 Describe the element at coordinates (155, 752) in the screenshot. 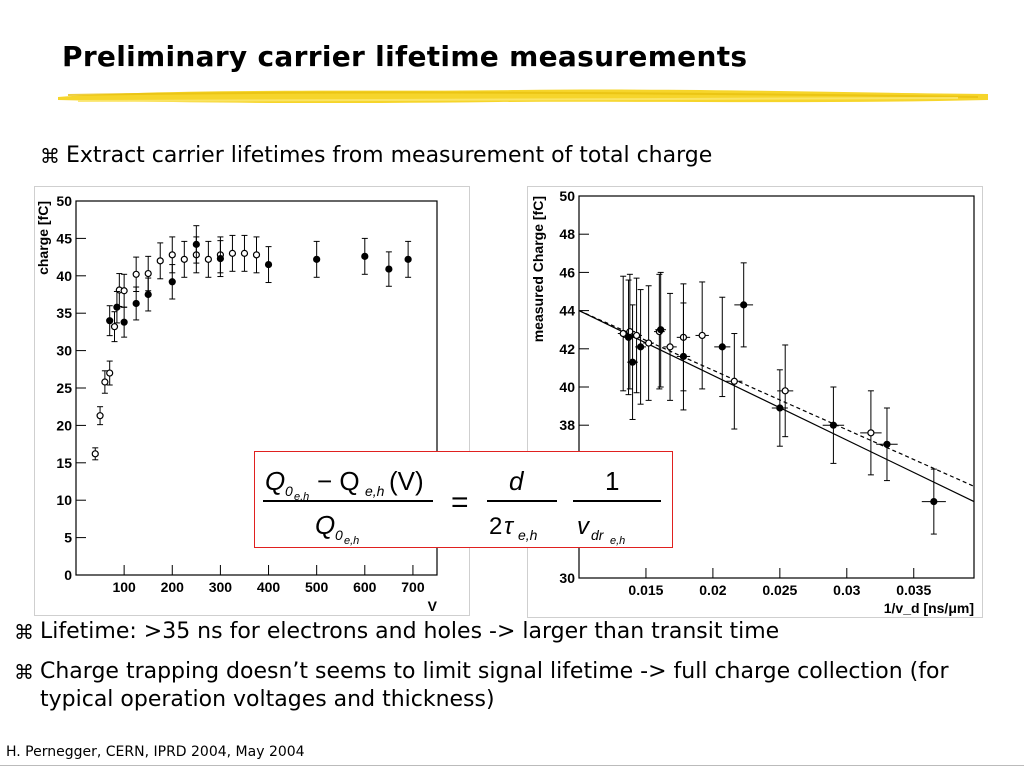

I see `footer-citation: H. Pernegger, CERN, IPRD 2004, May 2004` at that location.